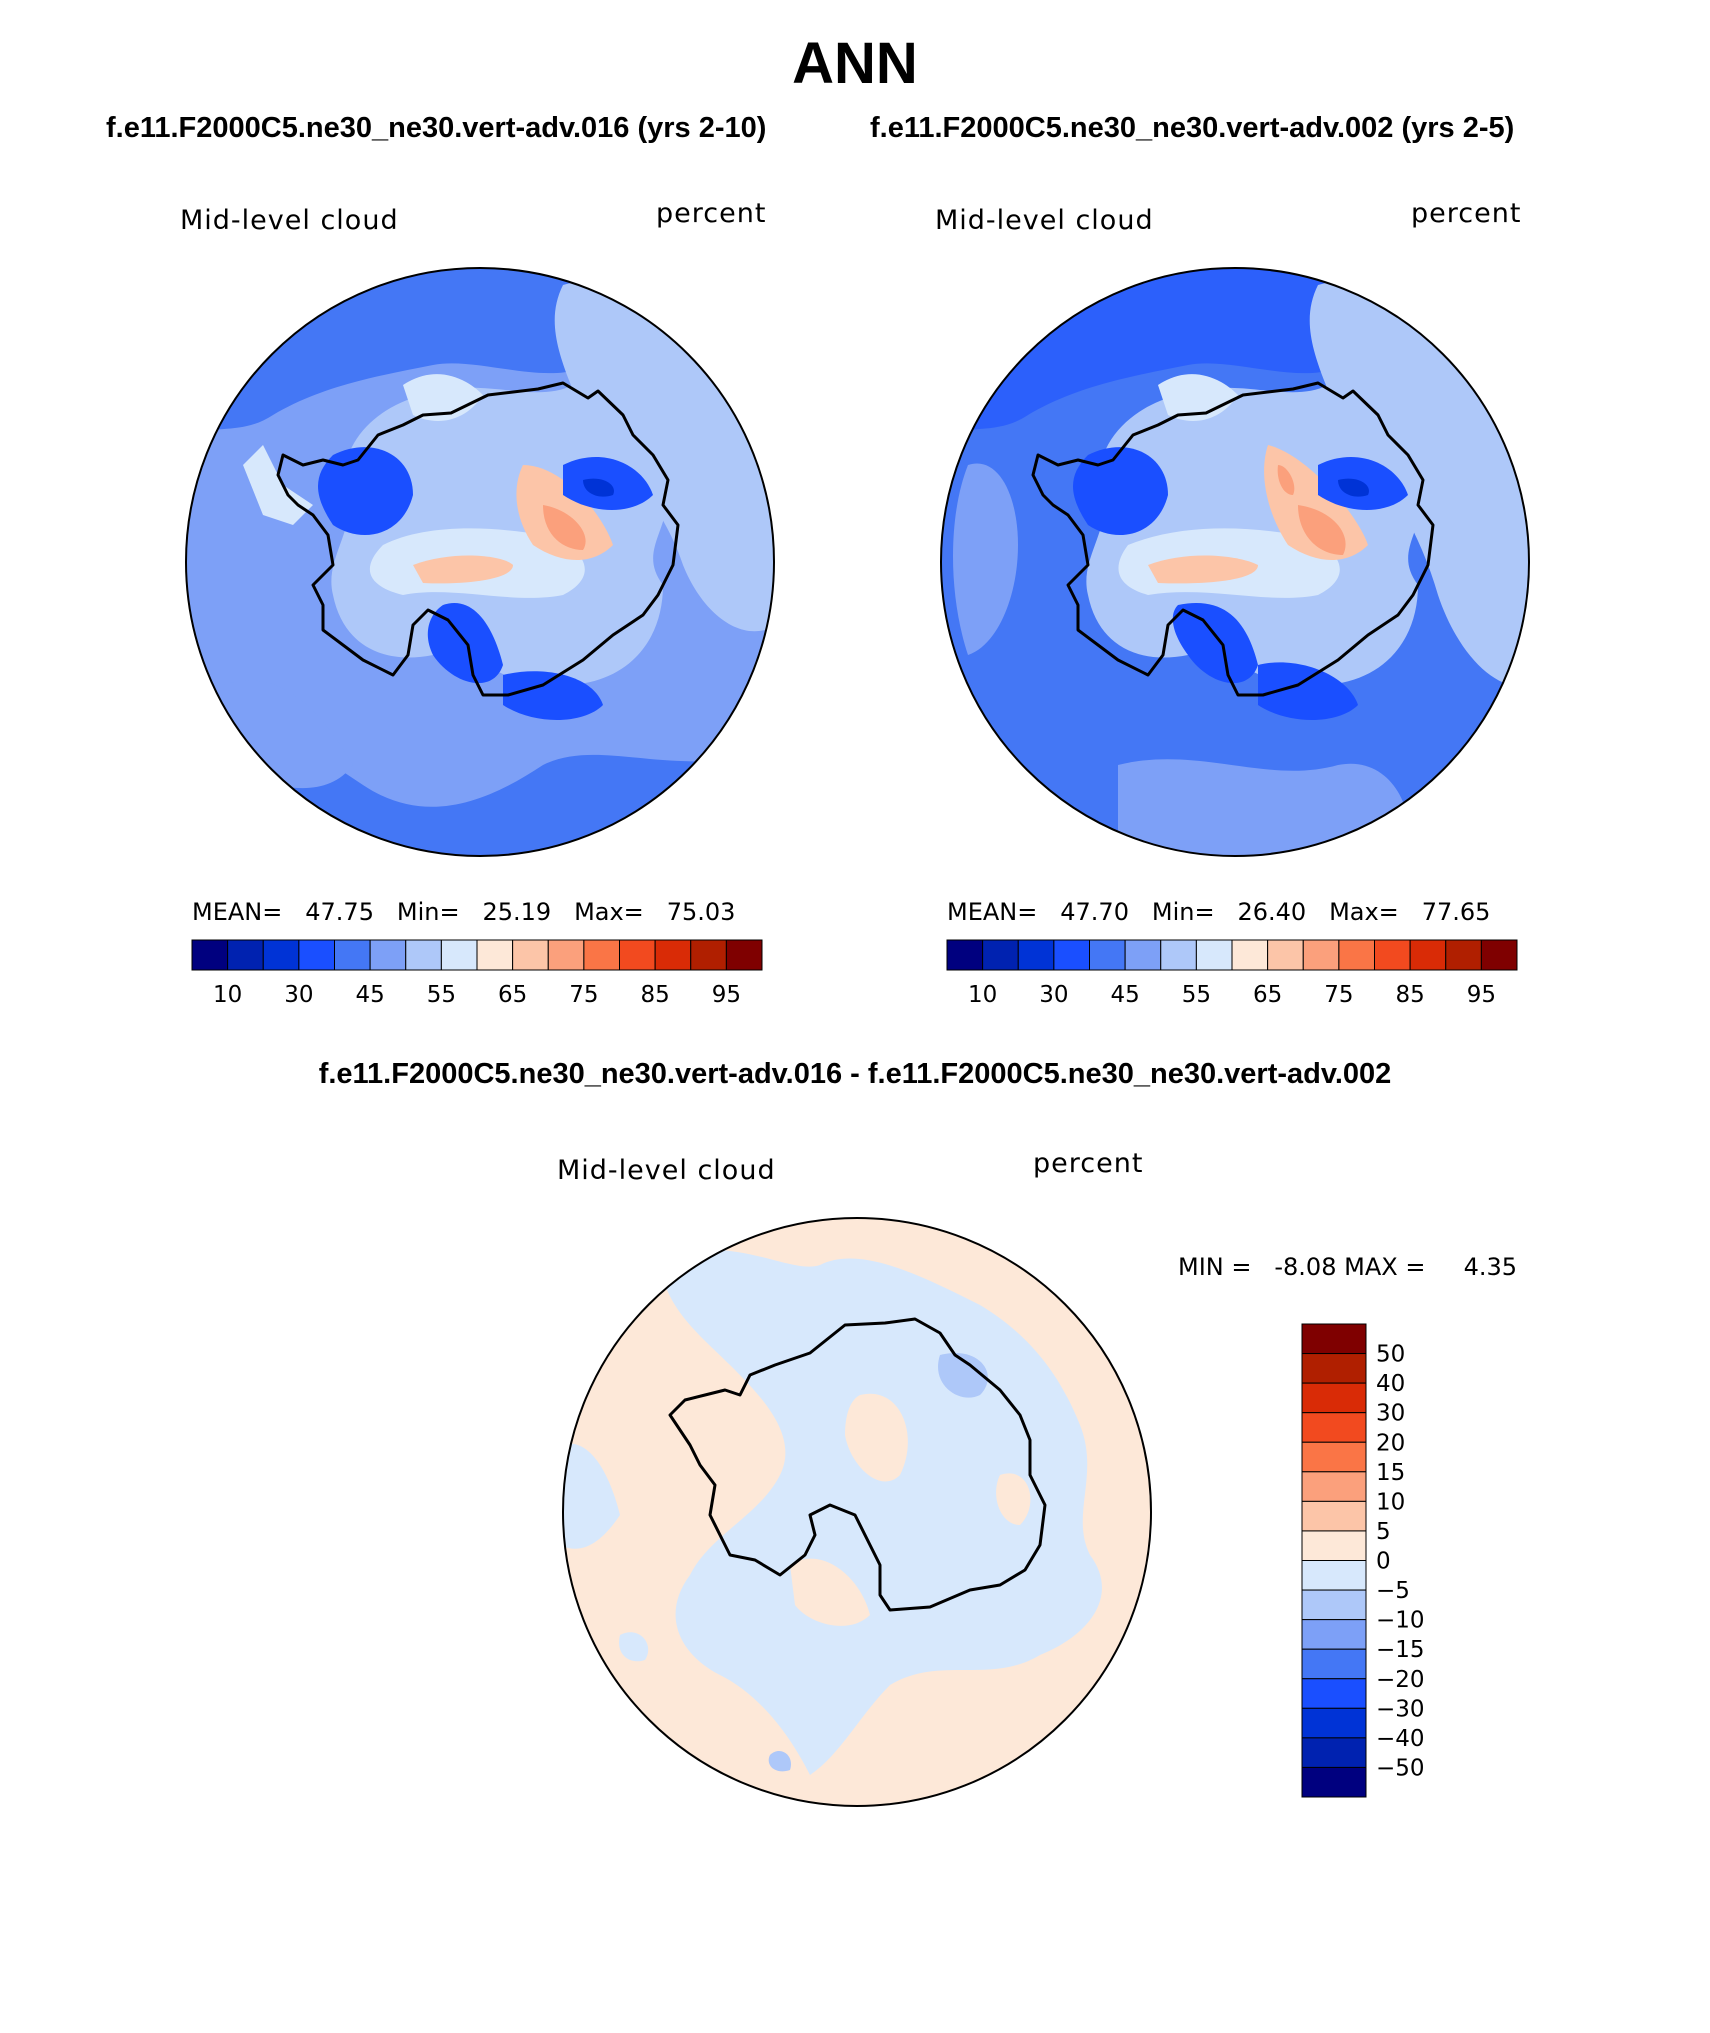 The height and width of the screenshot is (2033, 1710). I want to click on colorbar-tick-label: −40, so click(1400, 1739).